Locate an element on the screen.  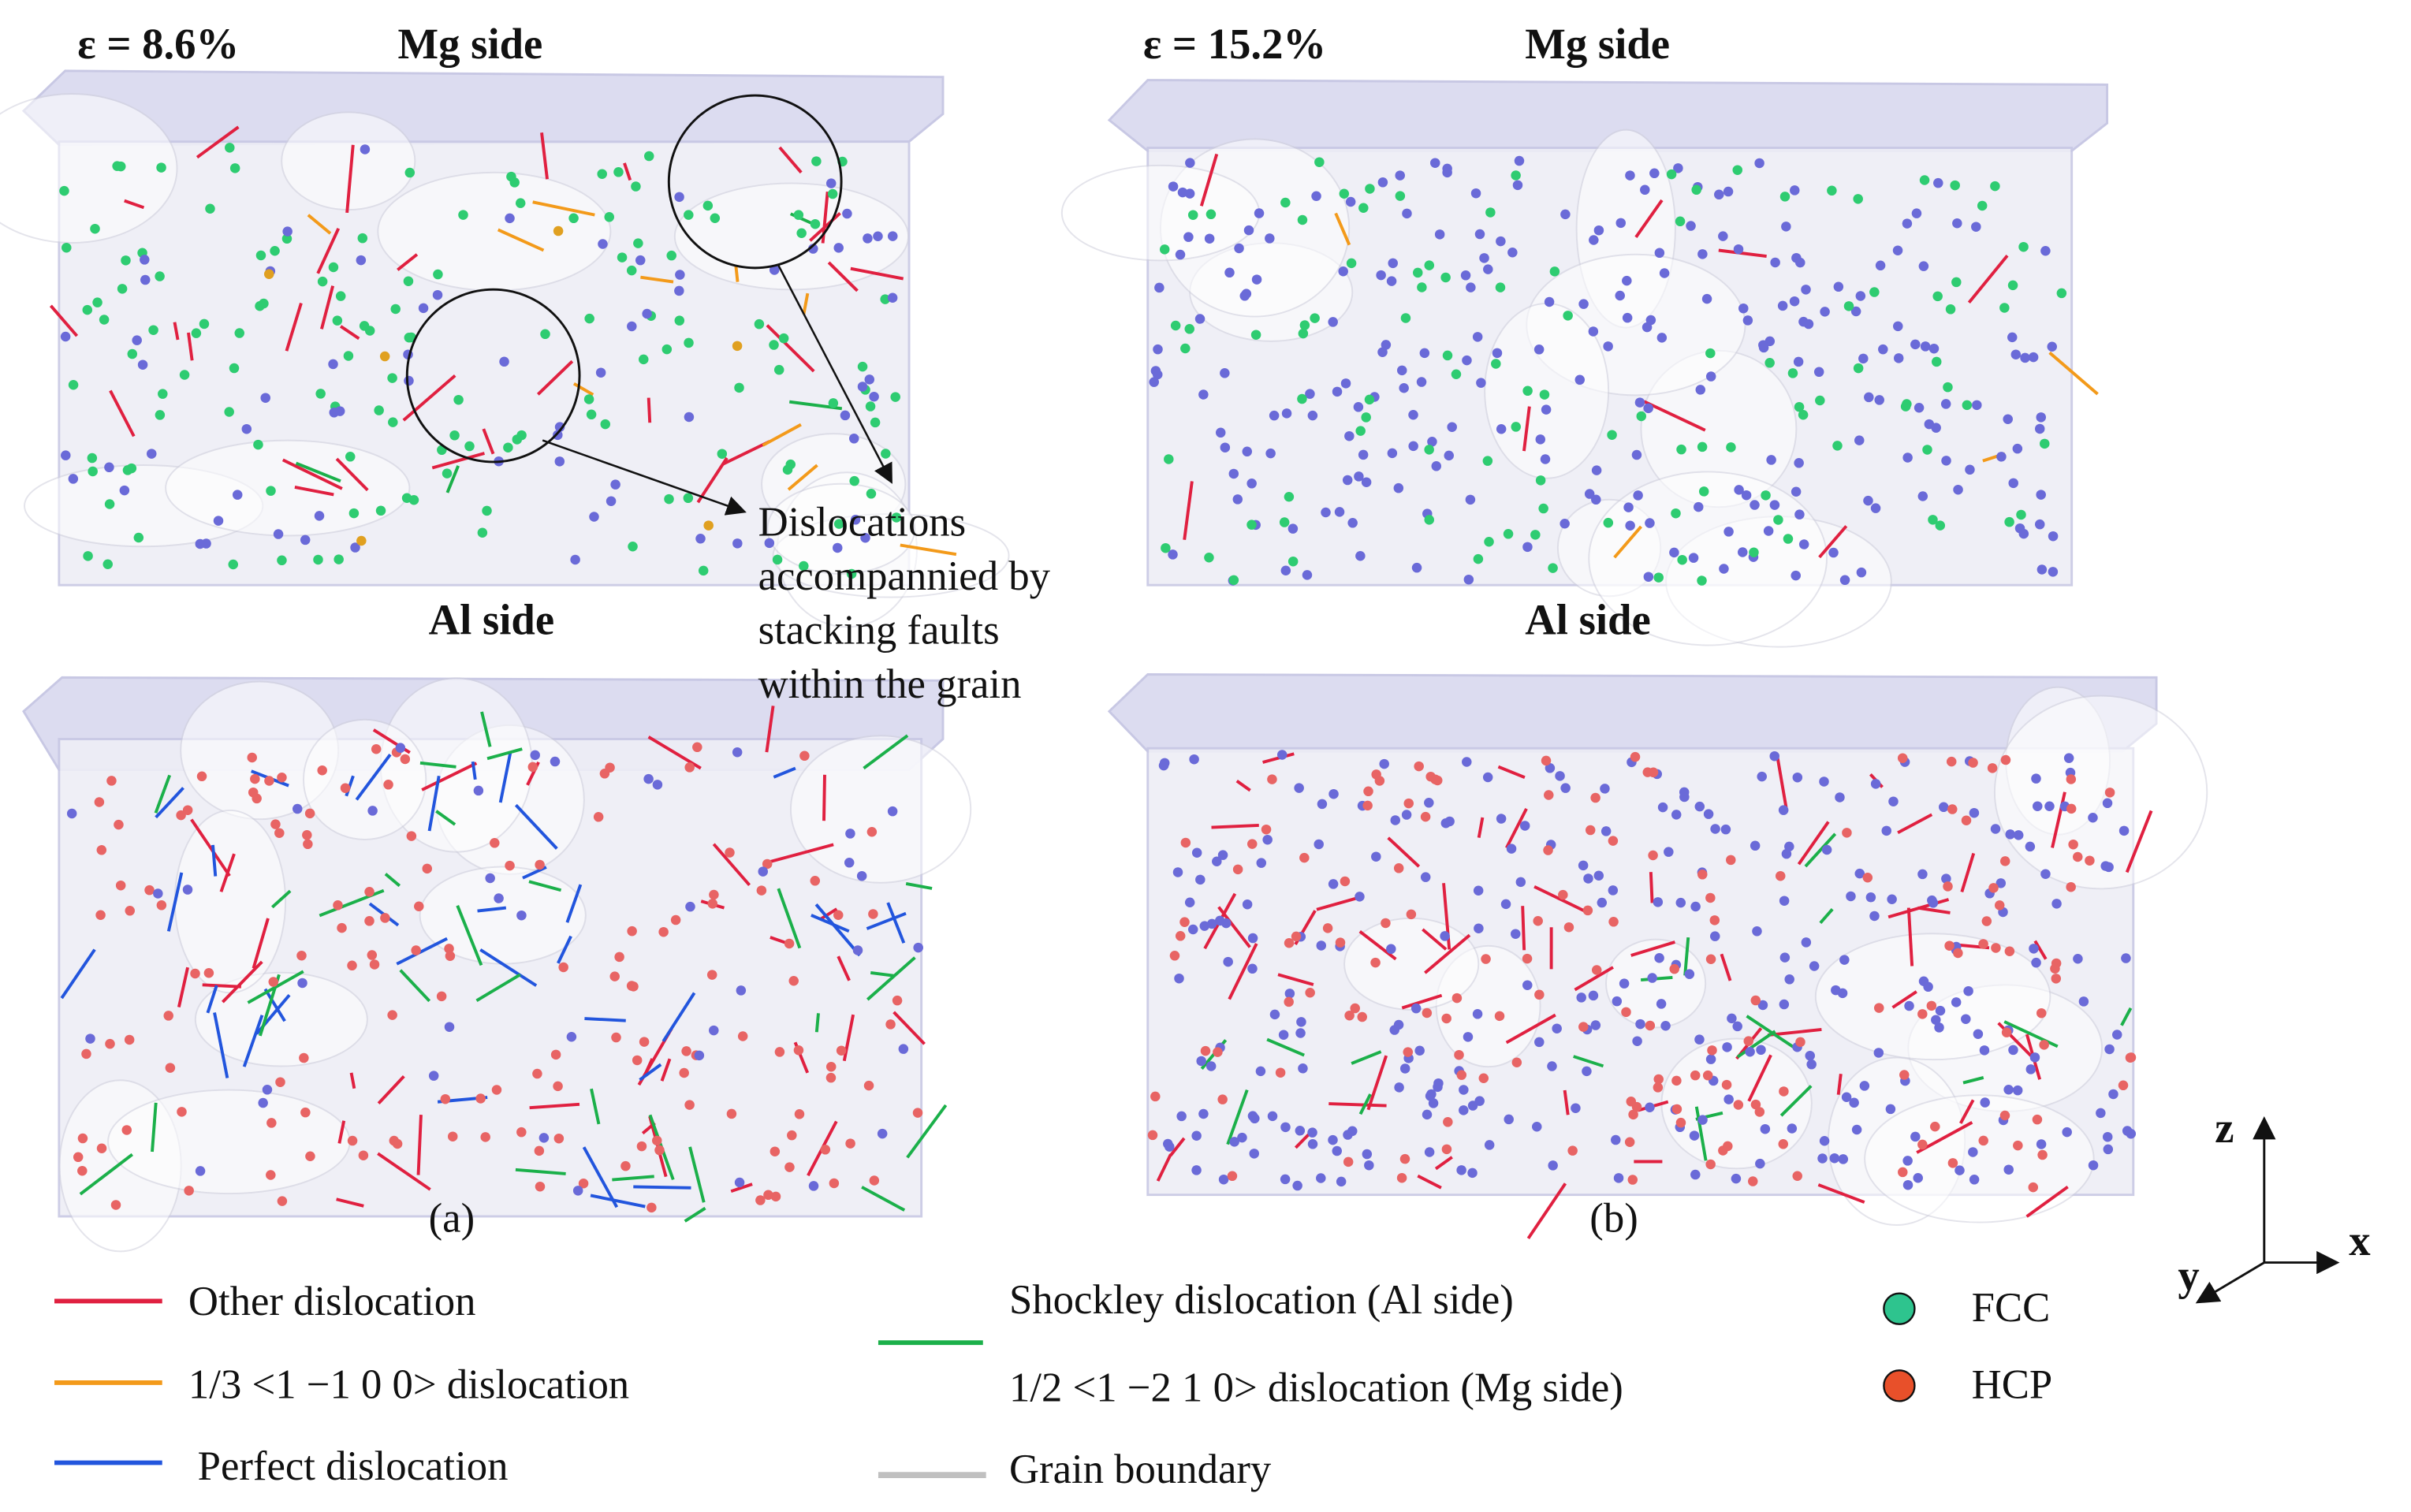
al-label: Al side is located at coordinates (491, 620).